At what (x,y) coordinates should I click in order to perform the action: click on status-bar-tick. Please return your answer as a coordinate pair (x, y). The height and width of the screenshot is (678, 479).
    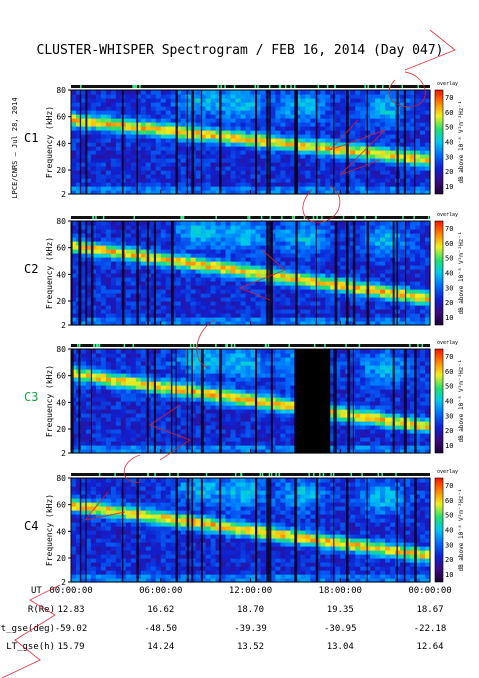
    Looking at the image, I should click on (258, 86).